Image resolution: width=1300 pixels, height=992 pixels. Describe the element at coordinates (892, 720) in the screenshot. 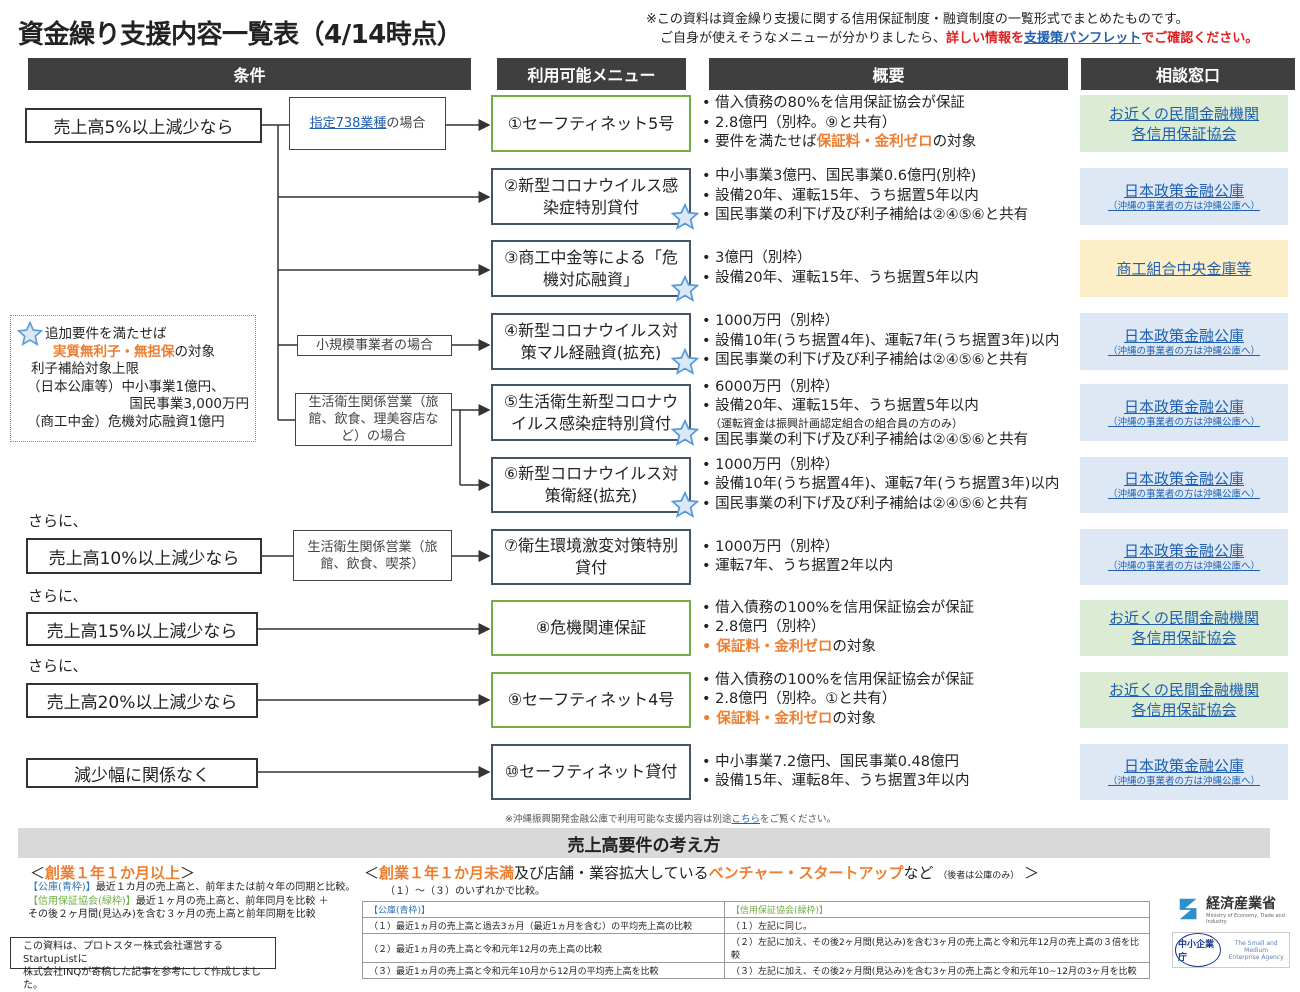

I see `overview-line: • 保証料・金利ゼロの対象` at that location.